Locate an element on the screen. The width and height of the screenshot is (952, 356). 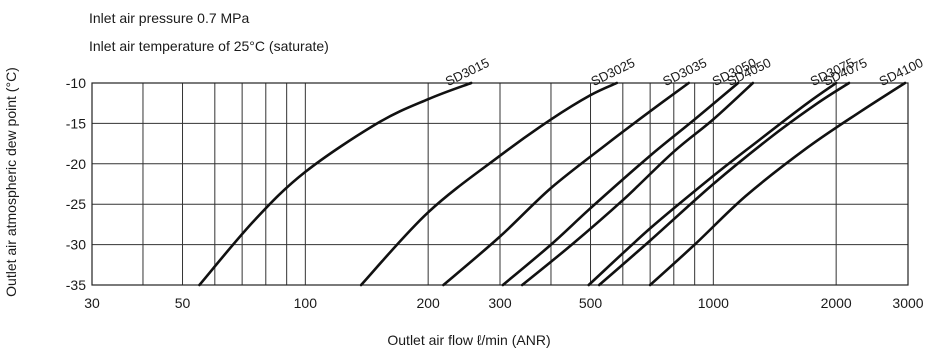
x-tick-label: 100 is located at coordinates (306, 303).